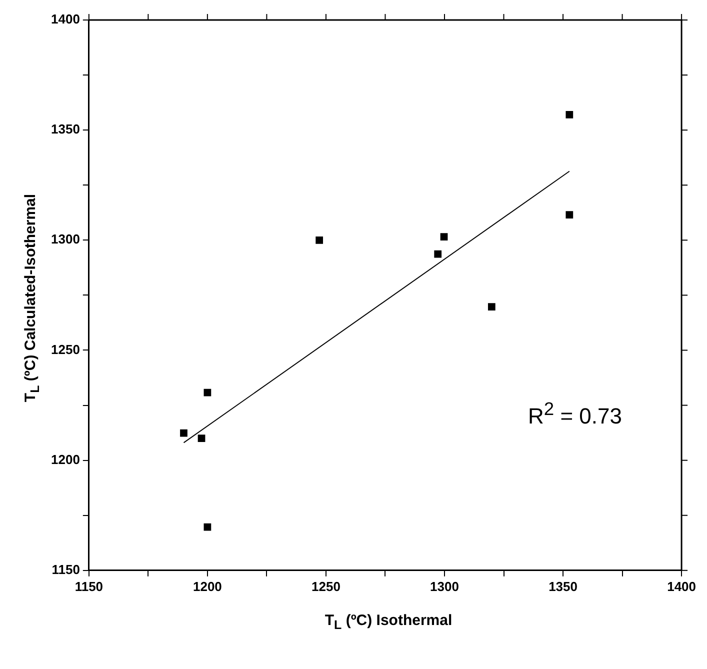  I want to click on x-axis-title: T$_{L}$ (ºC) Isothermal, so click(388, 622).